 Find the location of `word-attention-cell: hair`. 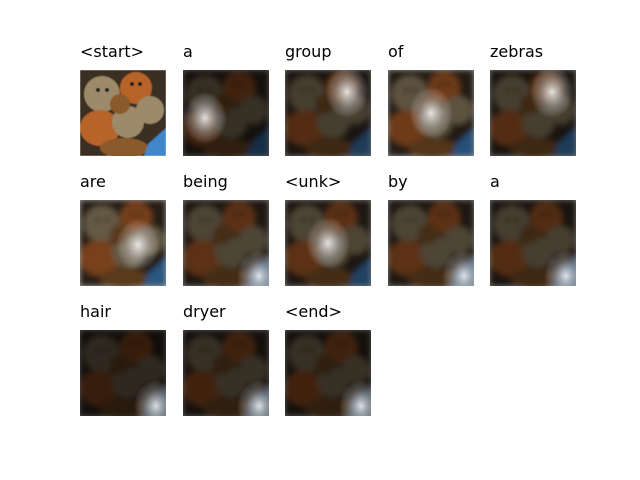

word-attention-cell: hair is located at coordinates (123, 359).